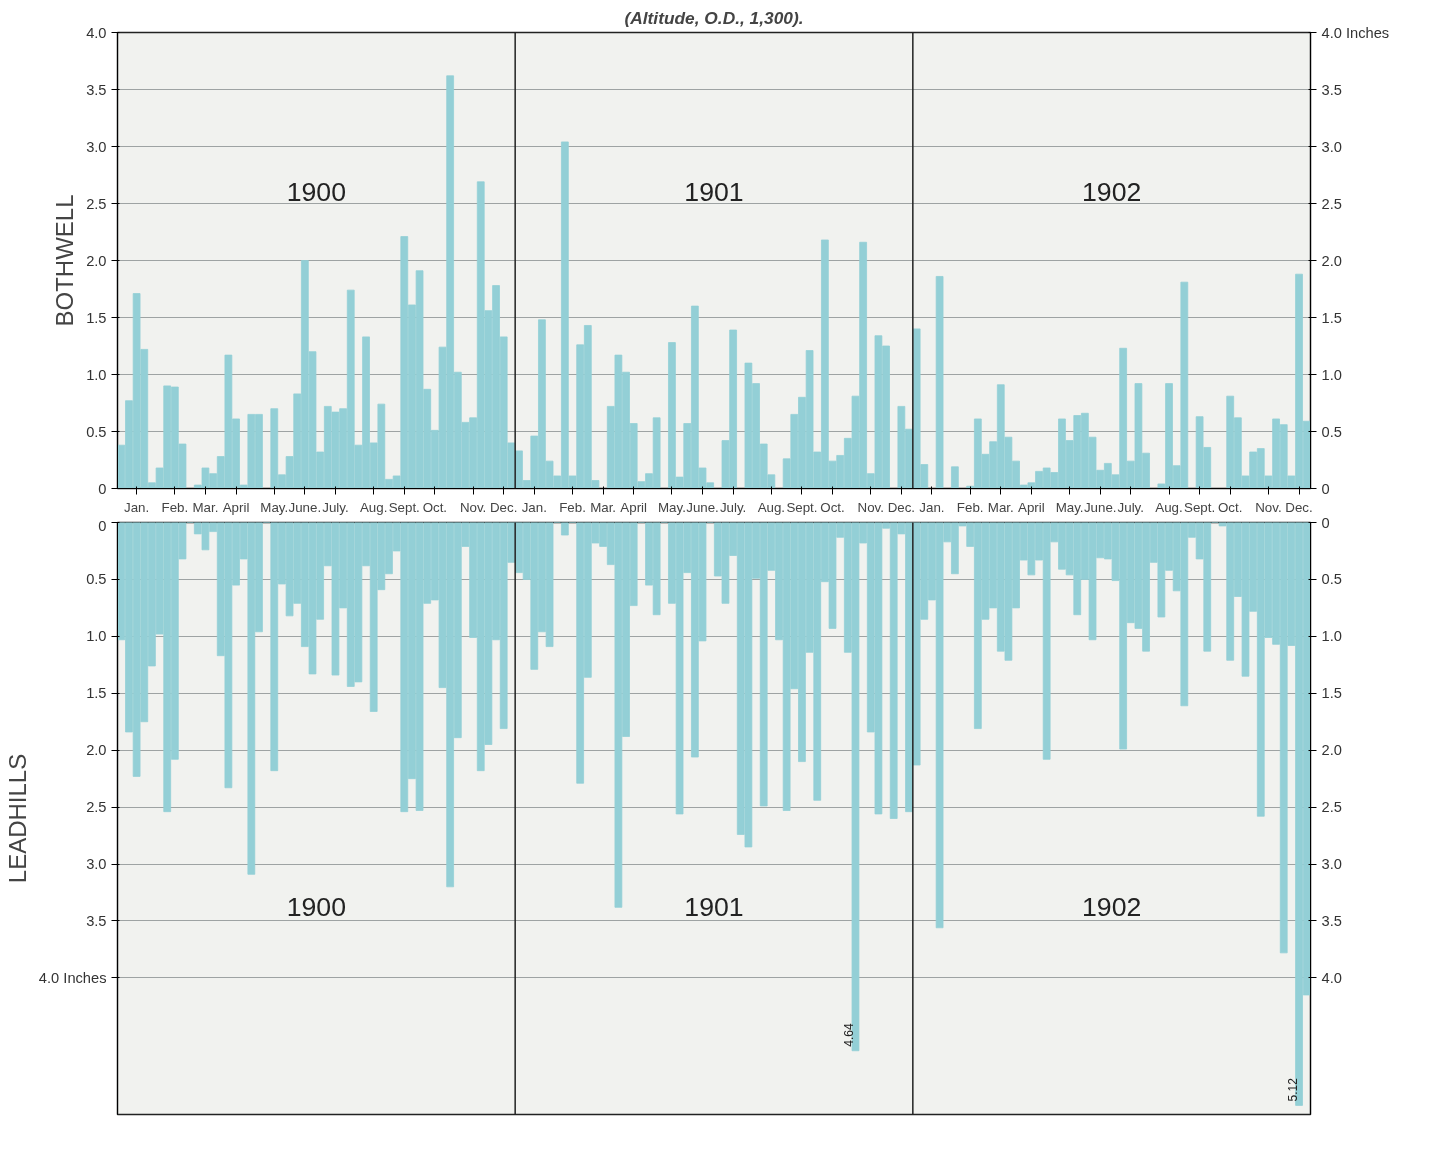 This screenshot has height=1173, width=1444. Describe the element at coordinates (17, 818) in the screenshot. I see `y-axis-title: LEADHILLS` at that location.